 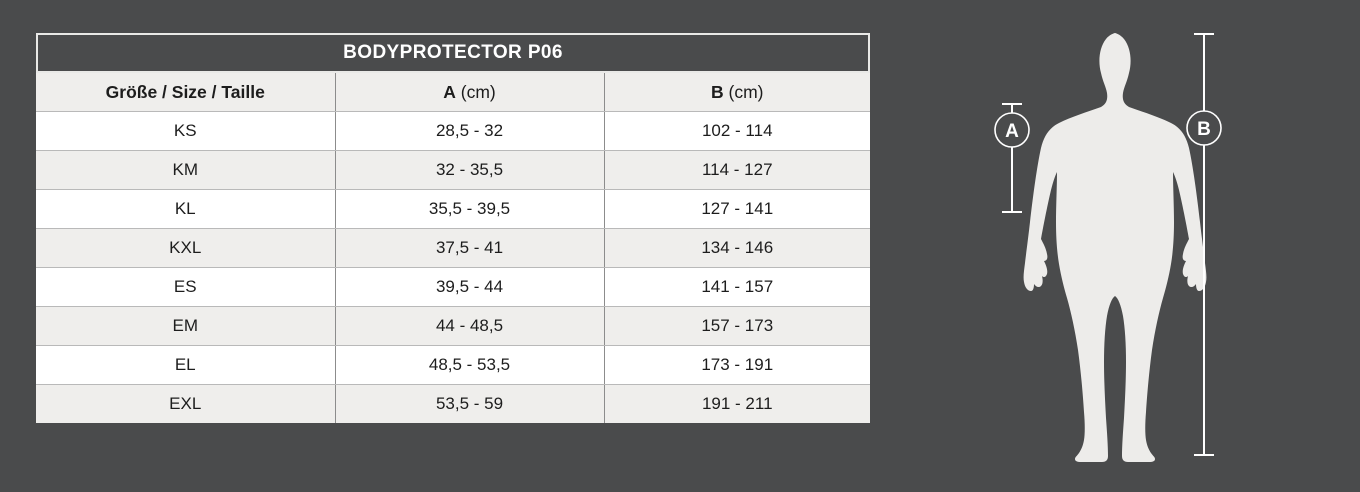 I want to click on measurement-a-indicator: A, so click(x=1012, y=158).